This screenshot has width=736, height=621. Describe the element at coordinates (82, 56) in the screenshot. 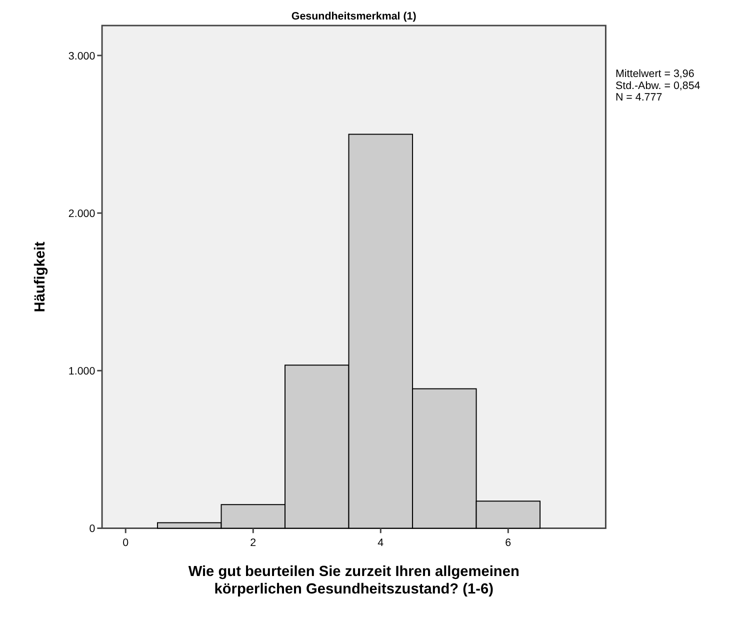

I see `y-tick-label: 3.000` at that location.